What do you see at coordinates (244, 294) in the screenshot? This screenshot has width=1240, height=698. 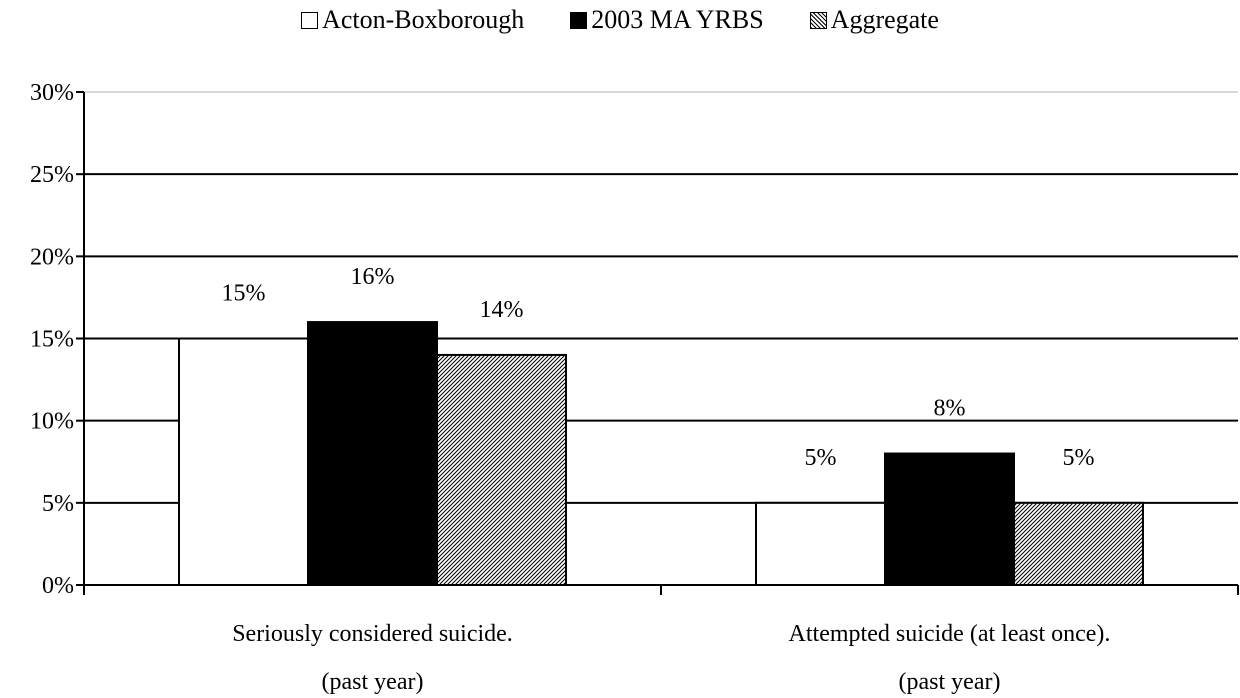 I see `data-label: 15%` at bounding box center [244, 294].